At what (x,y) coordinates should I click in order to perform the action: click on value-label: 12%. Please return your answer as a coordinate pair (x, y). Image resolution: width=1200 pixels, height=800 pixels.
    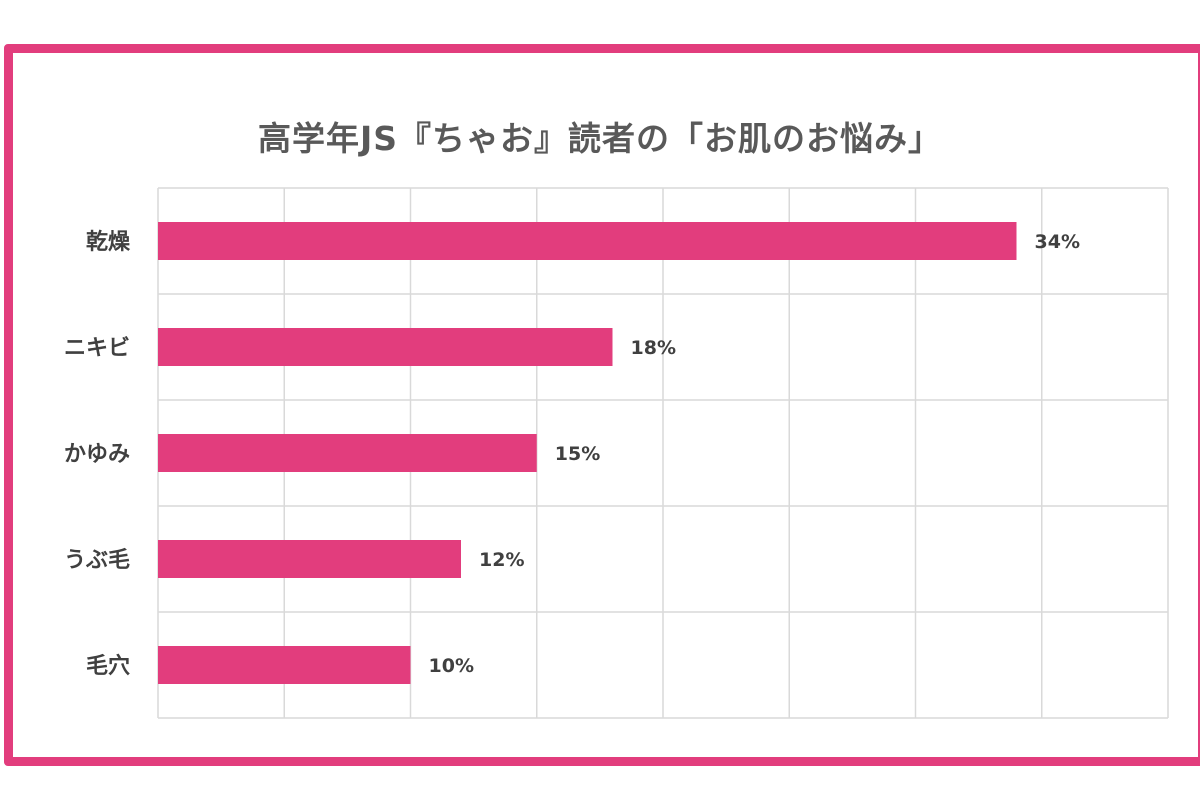
    Looking at the image, I should click on (501, 560).